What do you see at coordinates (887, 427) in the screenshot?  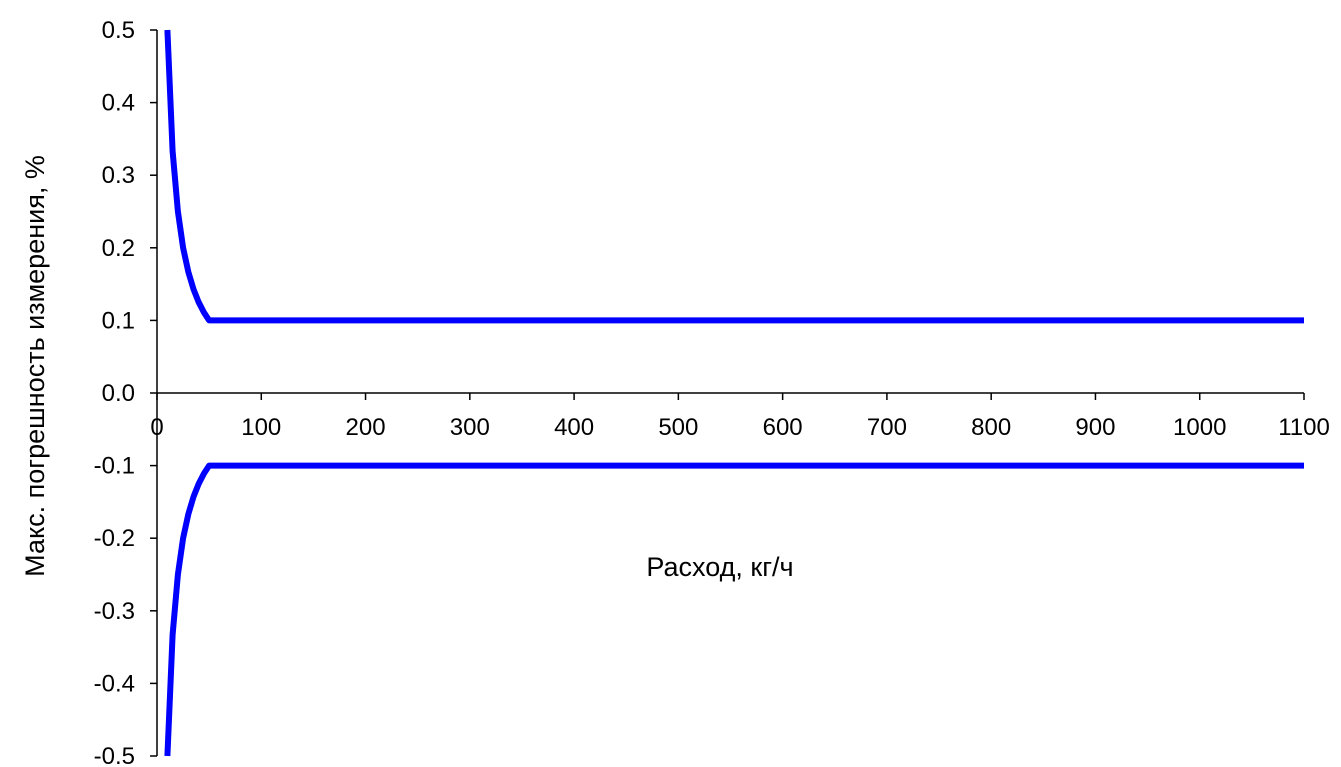 I see `x-tick-label: 700` at bounding box center [887, 427].